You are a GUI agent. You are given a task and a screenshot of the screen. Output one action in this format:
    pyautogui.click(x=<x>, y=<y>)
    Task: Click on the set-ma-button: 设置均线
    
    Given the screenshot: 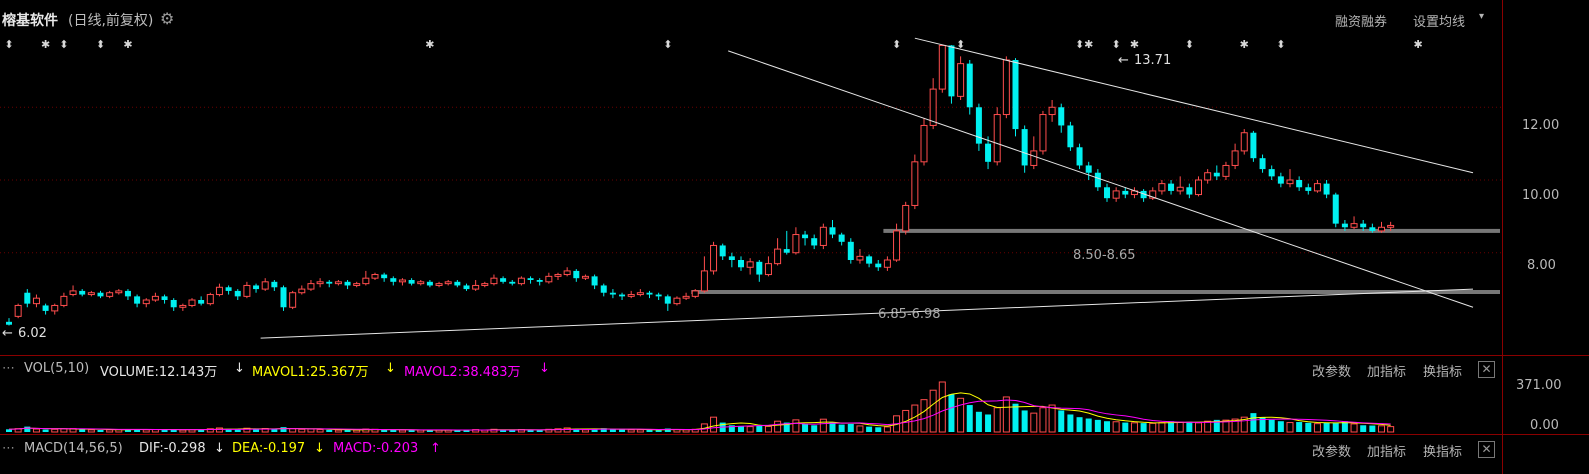 What is the action you would take?
    pyautogui.click(x=1439, y=22)
    